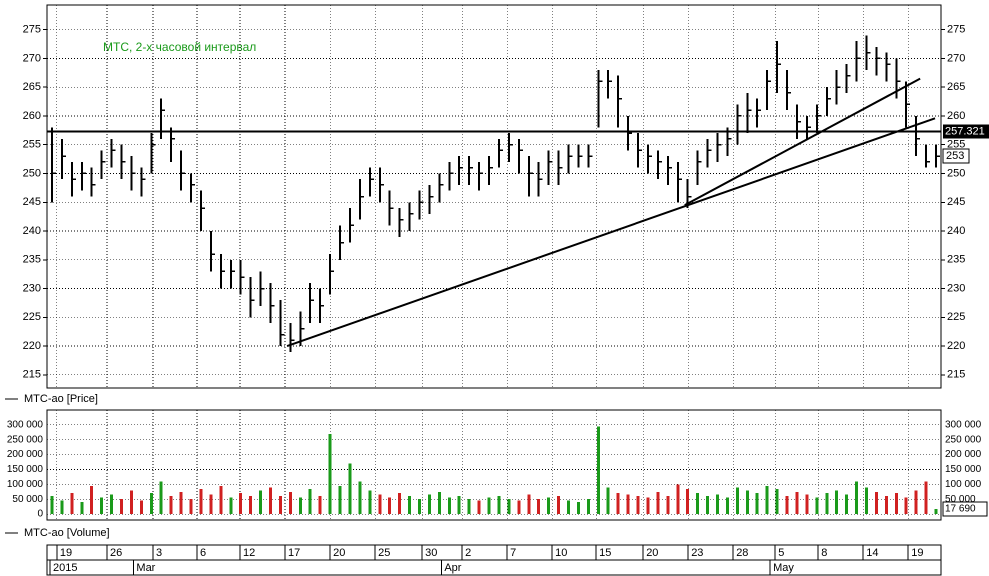 The image size is (989, 576). I want to click on y-tick-label: 260, so click(956, 116).